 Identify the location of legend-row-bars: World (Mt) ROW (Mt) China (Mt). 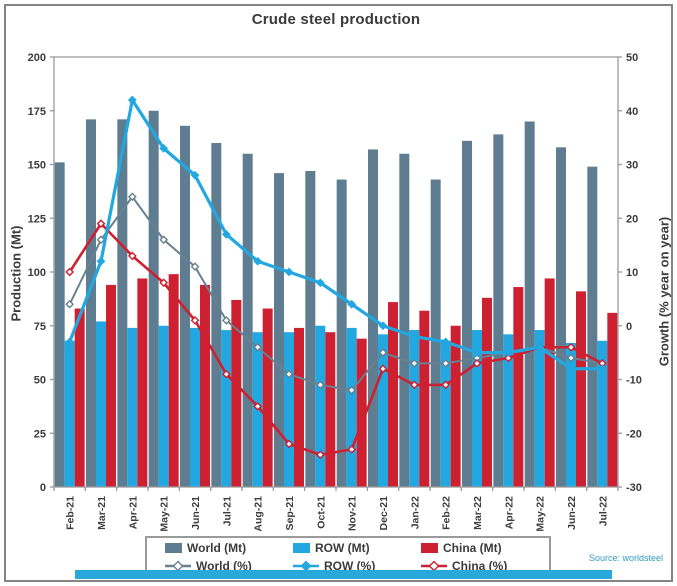
(348, 548).